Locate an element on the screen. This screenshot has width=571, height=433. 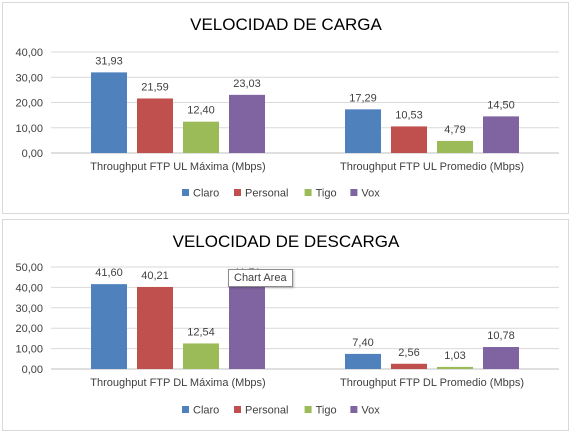
data-label: 21,59 is located at coordinates (155, 87).